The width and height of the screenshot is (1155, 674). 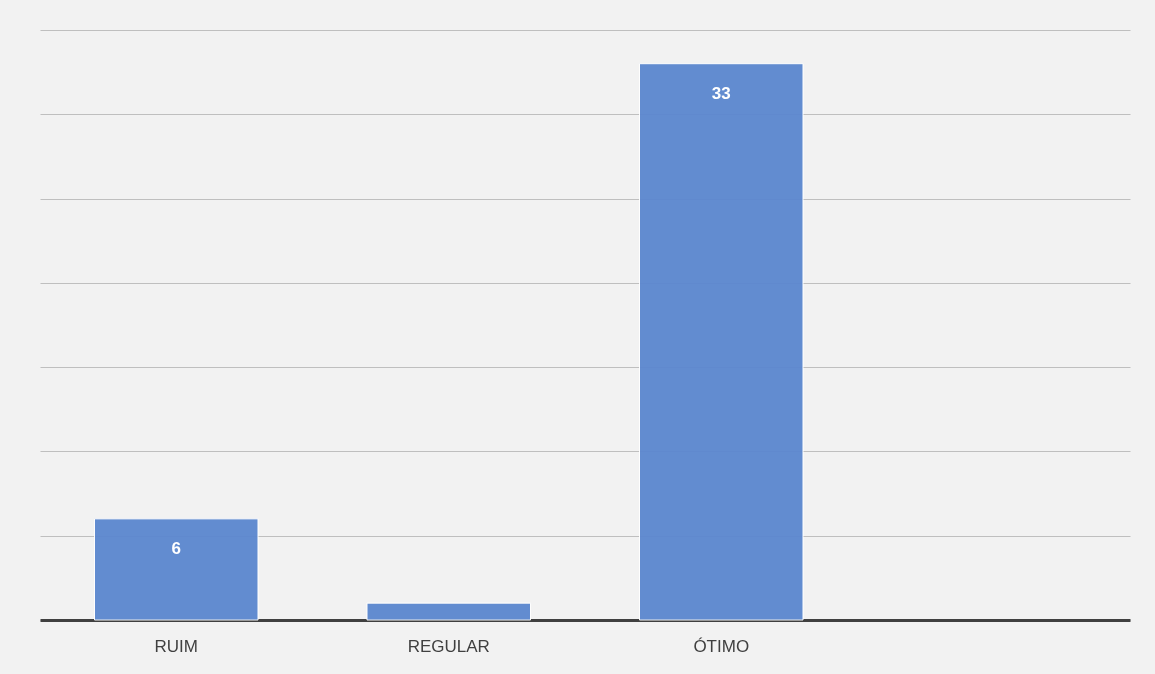 What do you see at coordinates (721, 646) in the screenshot?
I see `x-tick-label: ÓTIMO` at bounding box center [721, 646].